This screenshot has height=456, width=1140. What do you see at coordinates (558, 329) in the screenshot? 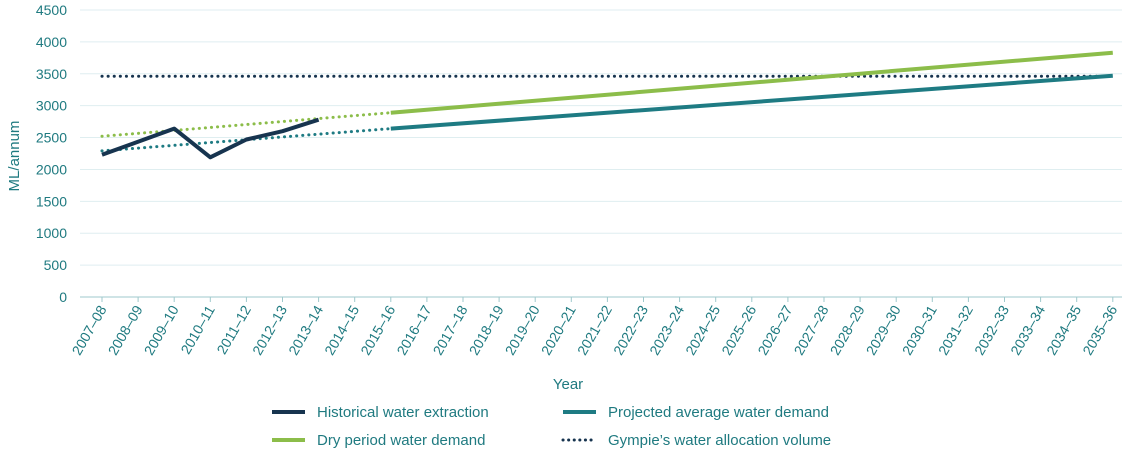
I see `x-tick-label: 2020–21` at bounding box center [558, 329].